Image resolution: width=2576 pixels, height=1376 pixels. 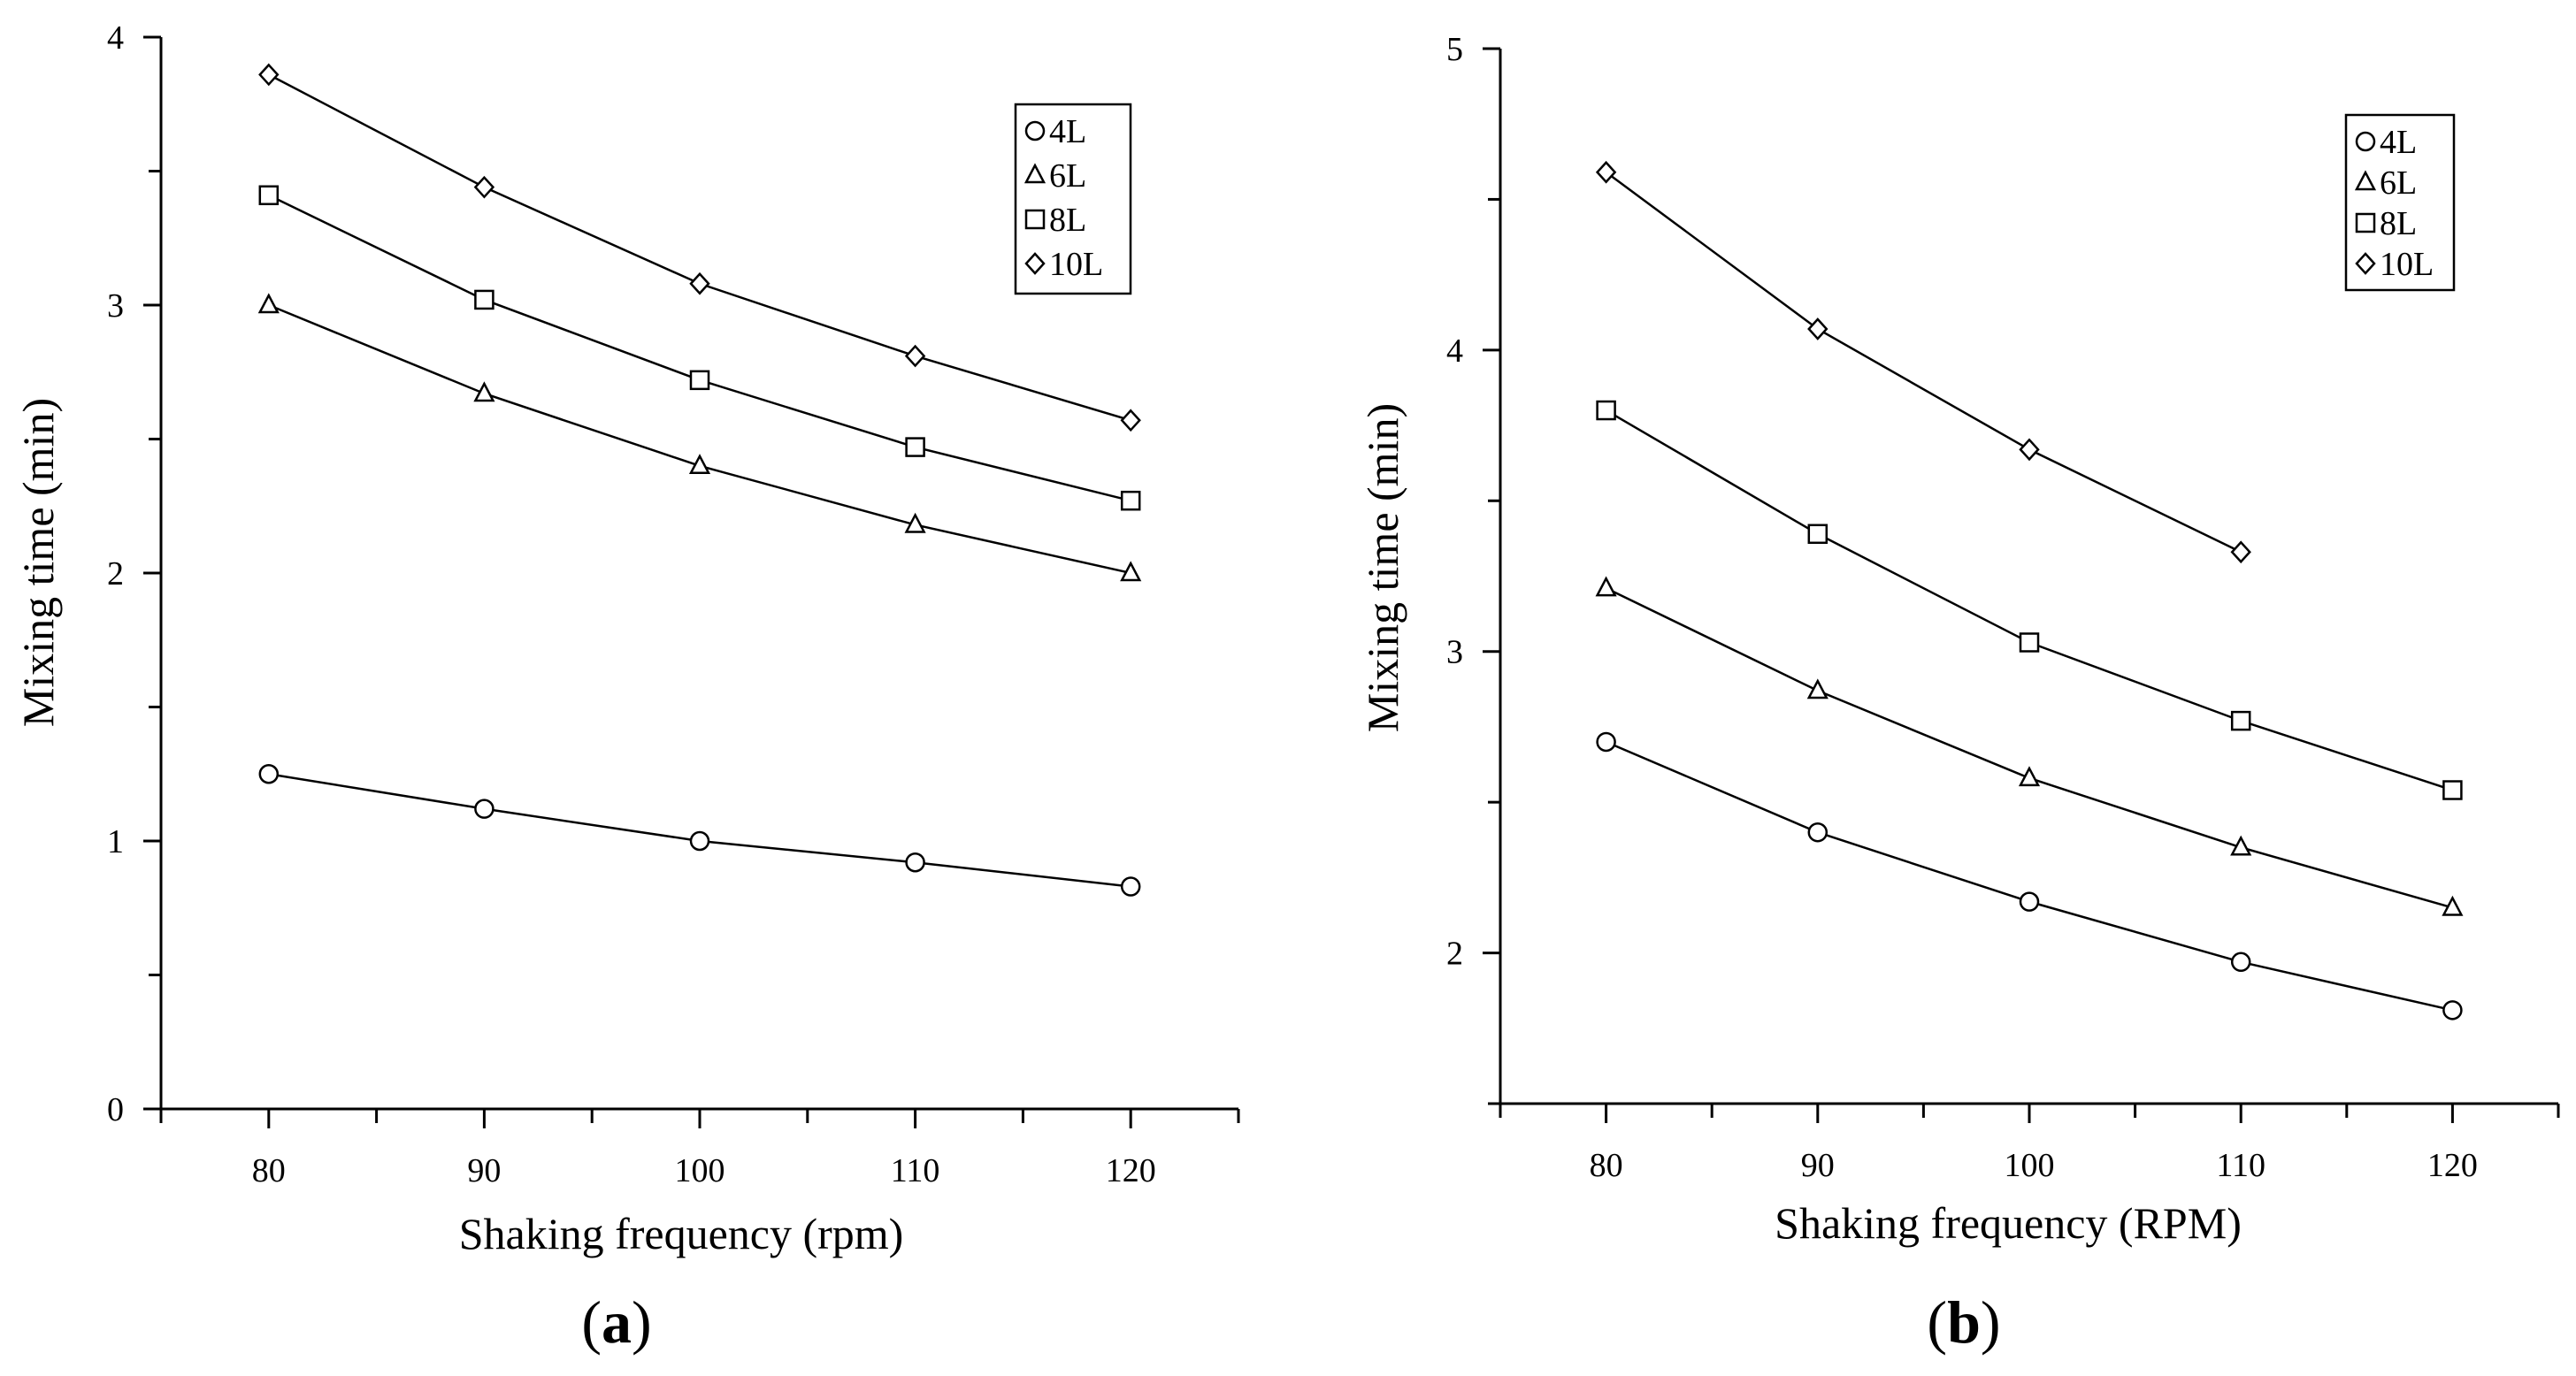 What do you see at coordinates (115, 38) in the screenshot?
I see `y-tick-label-a: 4` at bounding box center [115, 38].